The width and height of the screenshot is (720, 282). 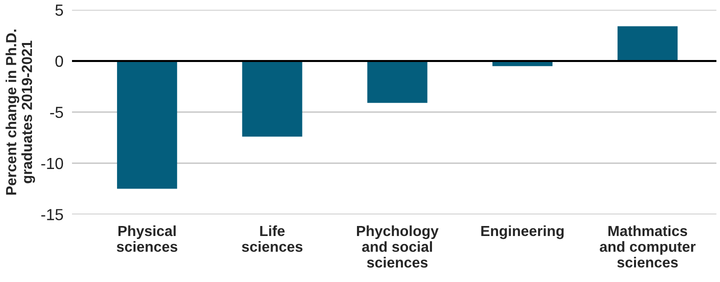 What do you see at coordinates (522, 232) in the screenshot?
I see `x-tick-label: Engineering` at bounding box center [522, 232].